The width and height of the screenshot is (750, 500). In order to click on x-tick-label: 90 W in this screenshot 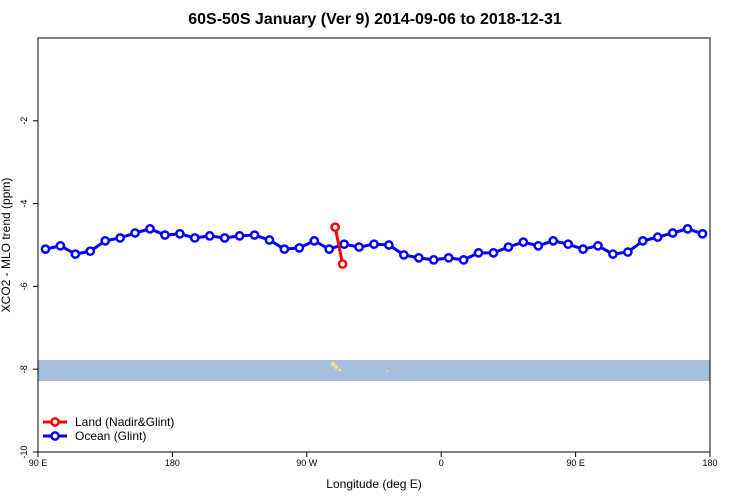, I will do `click(307, 463)`.